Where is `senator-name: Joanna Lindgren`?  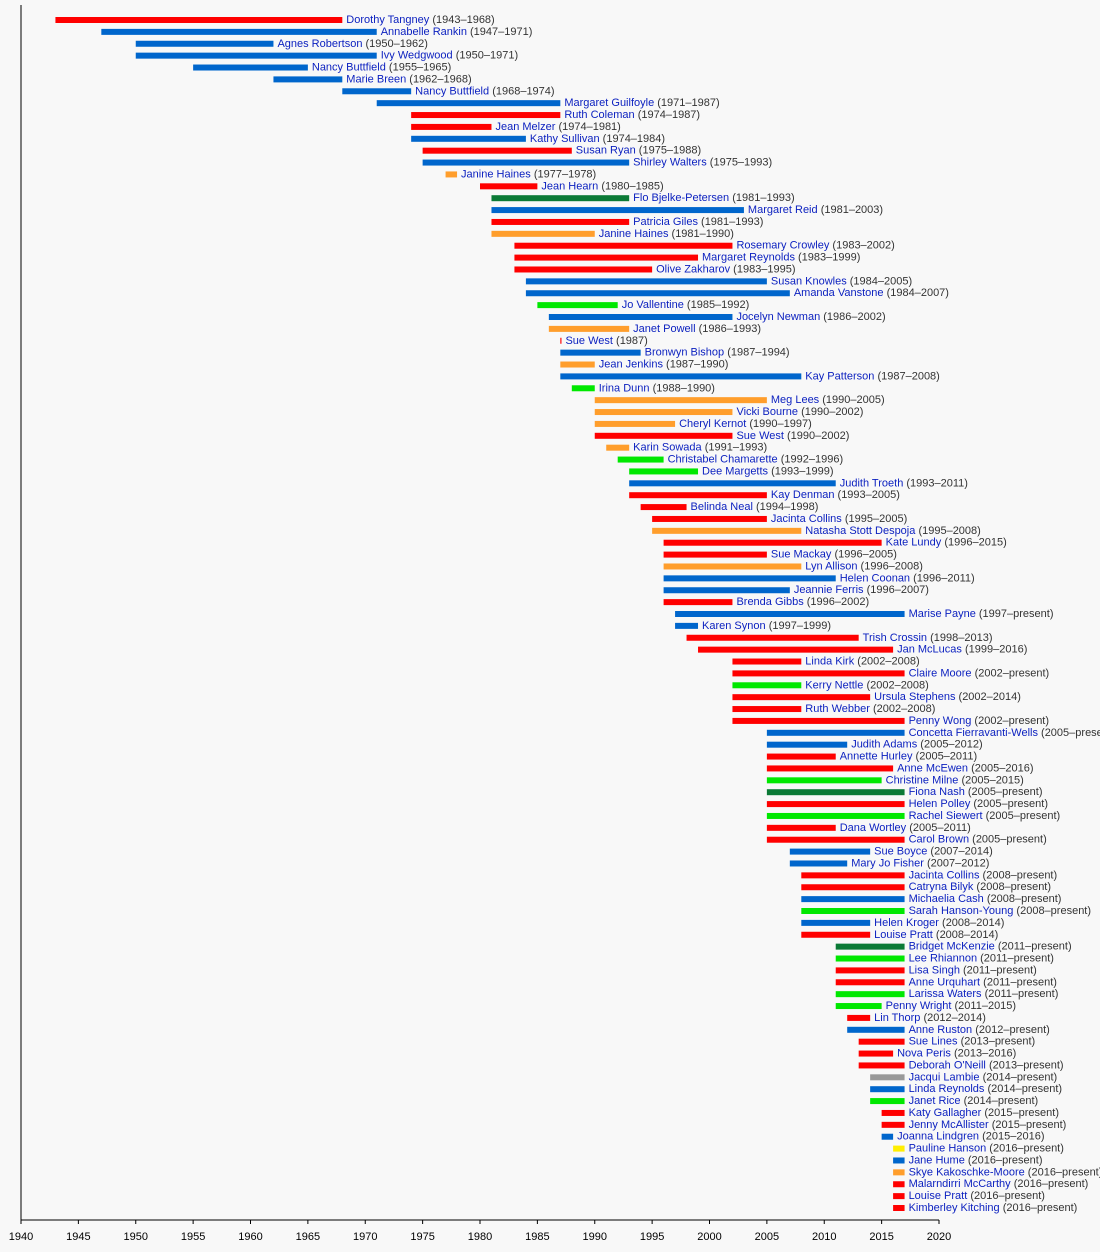 senator-name: Joanna Lindgren is located at coordinates (938, 1137).